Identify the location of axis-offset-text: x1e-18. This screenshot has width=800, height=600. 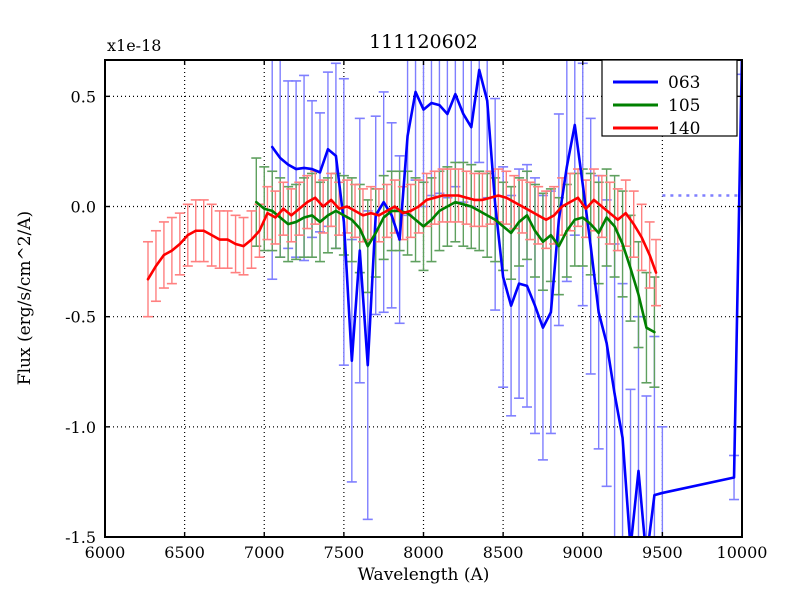
(134, 45).